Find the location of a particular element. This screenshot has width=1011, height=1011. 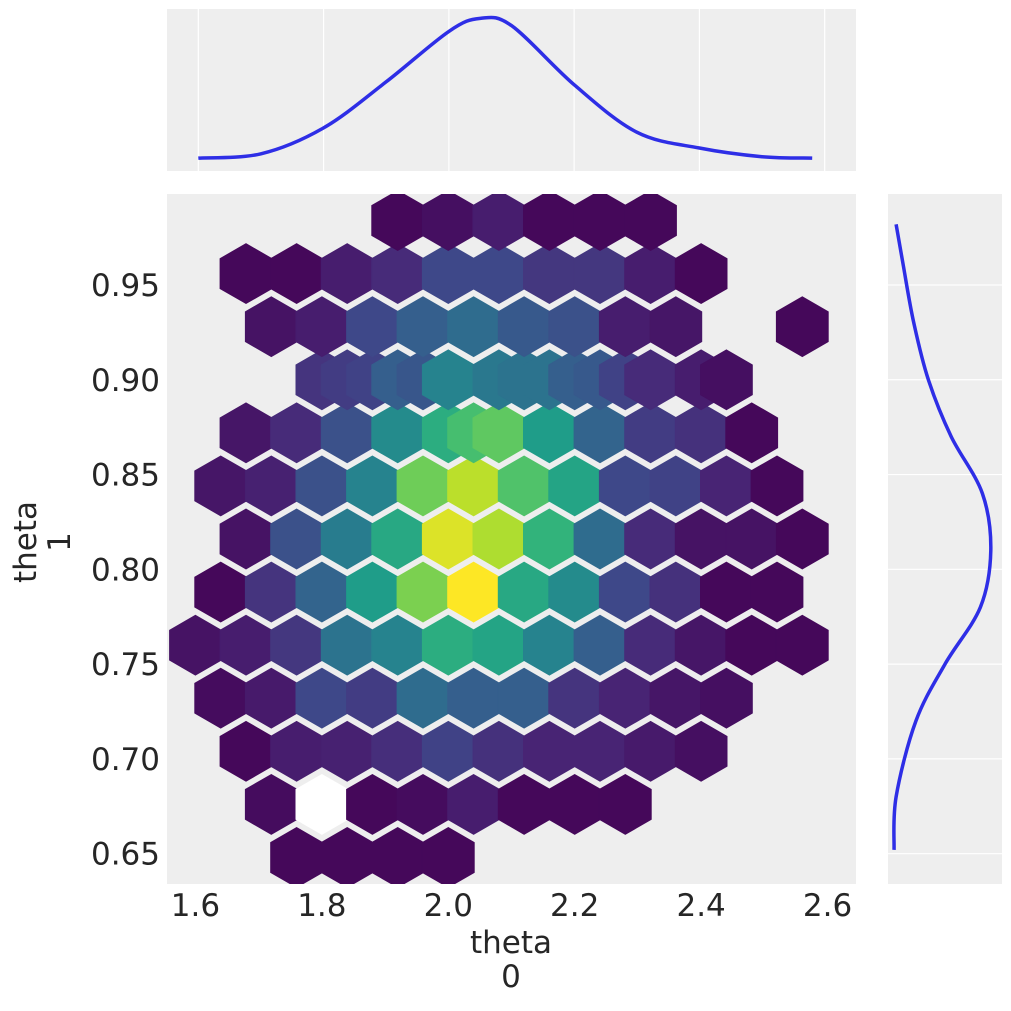

x-tick-label: 2.4 is located at coordinates (700, 906).